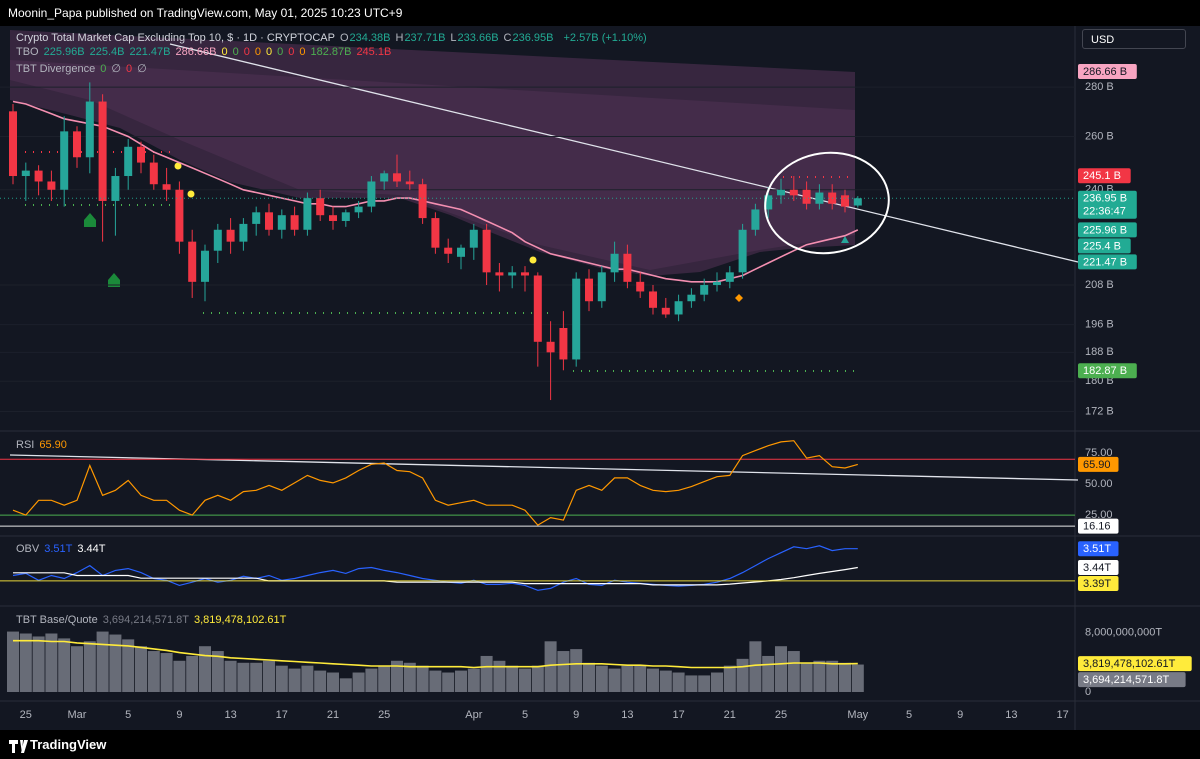  I want to click on price-badge-label: 65.90, so click(1097, 465).